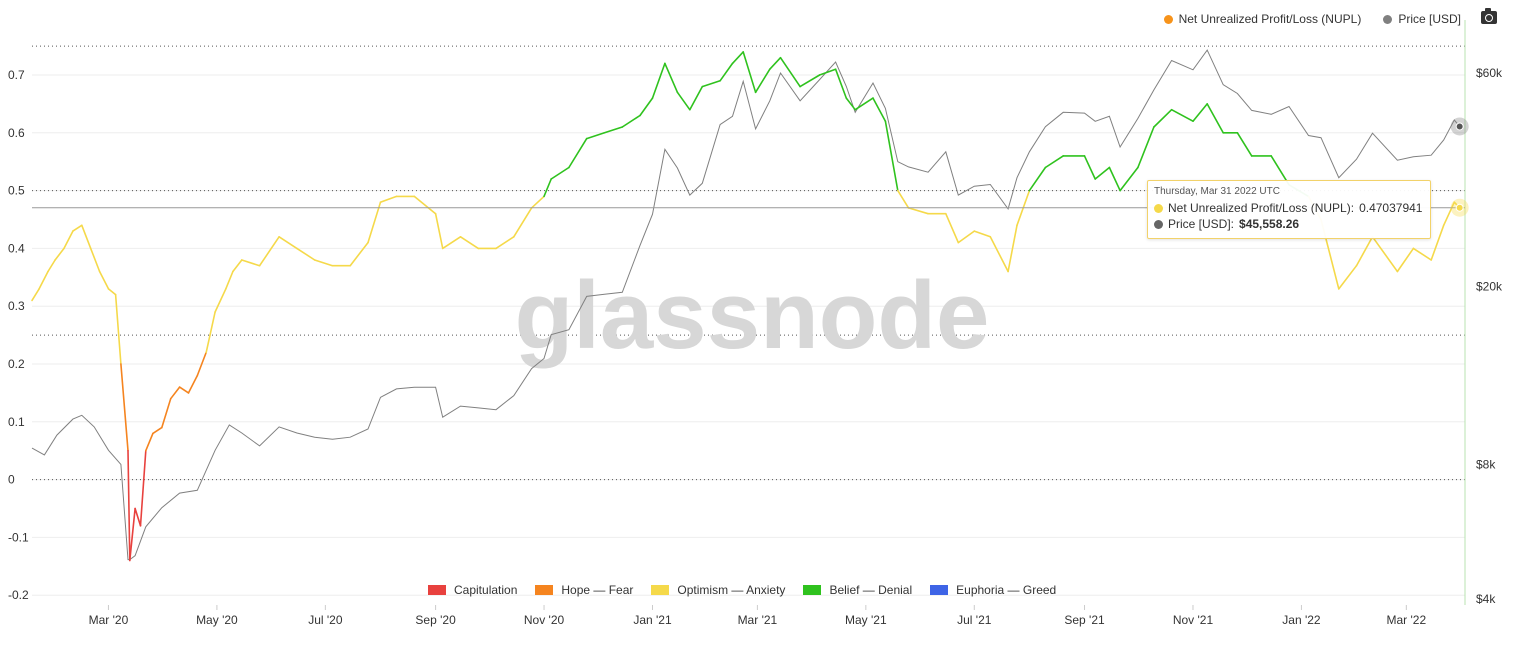 The height and width of the screenshot is (645, 1515). What do you see at coordinates (18, 537) in the screenshot?
I see `left-tick-label: -0.1` at bounding box center [18, 537].